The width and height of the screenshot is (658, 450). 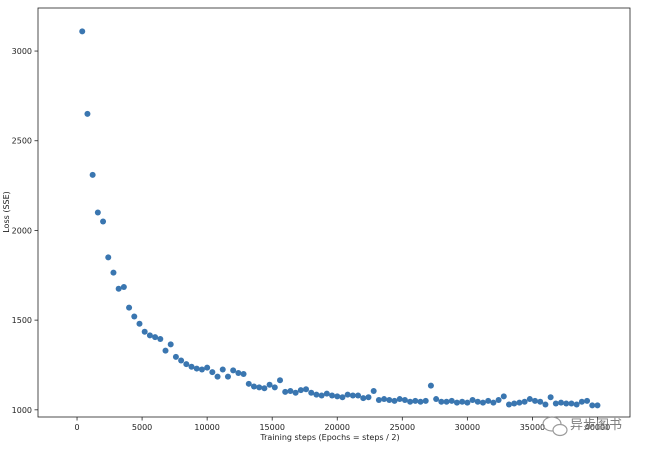 What do you see at coordinates (532, 427) in the screenshot?
I see `x-tick-label: 35000` at bounding box center [532, 427].